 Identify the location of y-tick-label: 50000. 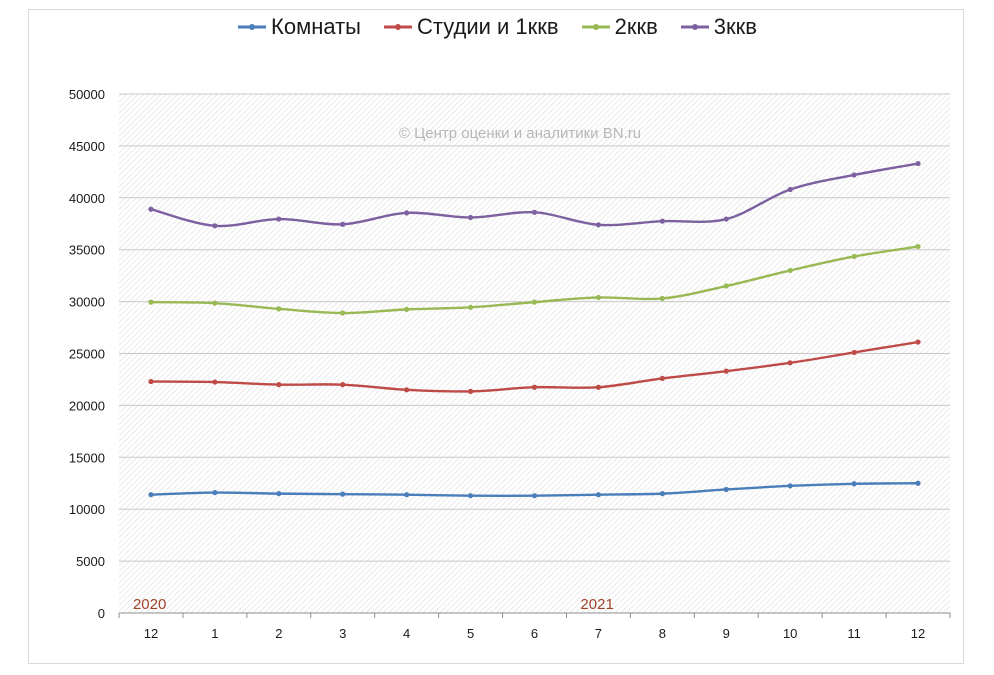
(87, 94).